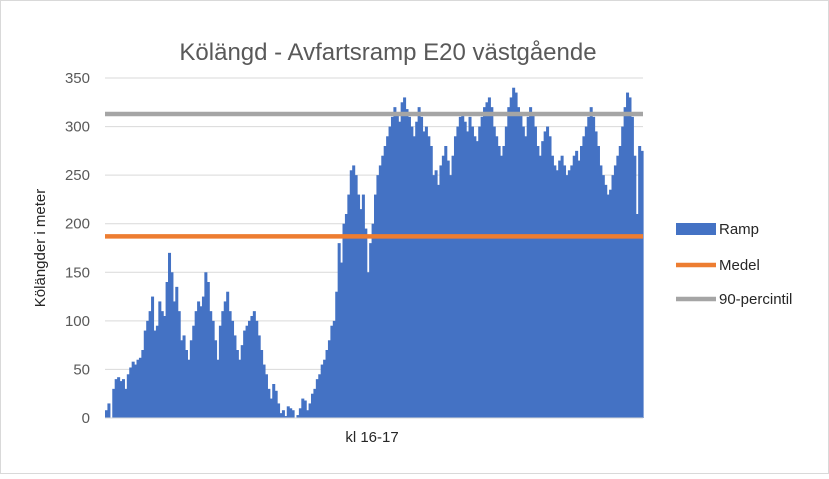 The image size is (829, 479). What do you see at coordinates (77, 272) in the screenshot?
I see `y-tick-label: 150` at bounding box center [77, 272].